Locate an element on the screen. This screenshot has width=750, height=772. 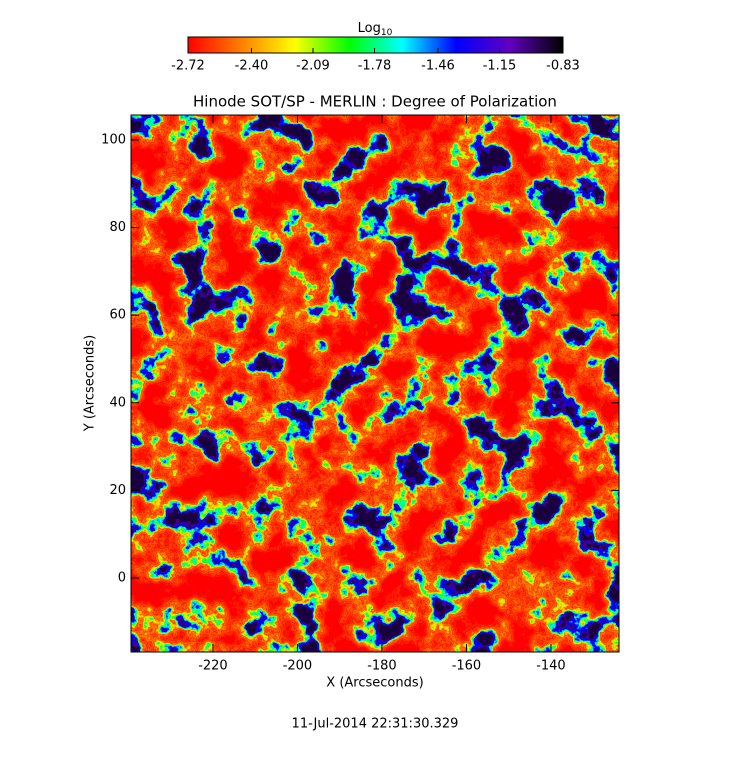
x-axis-label: X (Arcseconds) is located at coordinates (374, 683).